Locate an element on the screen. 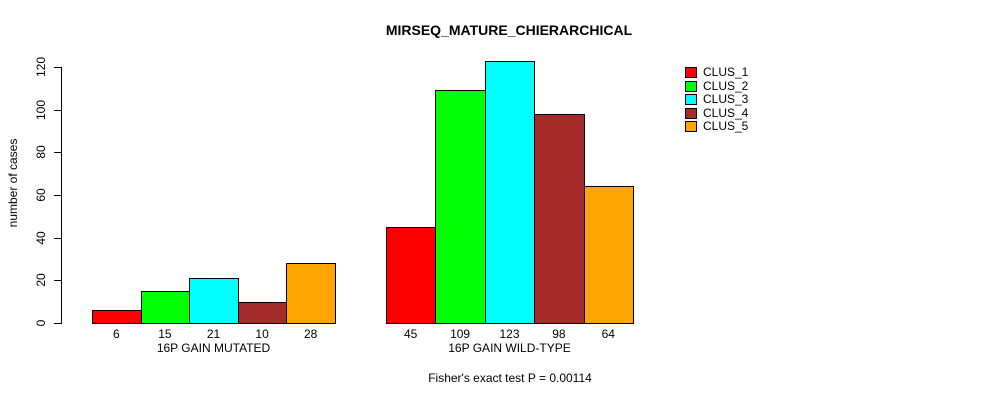 The width and height of the screenshot is (990, 400). bar-clus_5-16p-gain-wild-type is located at coordinates (608, 255).